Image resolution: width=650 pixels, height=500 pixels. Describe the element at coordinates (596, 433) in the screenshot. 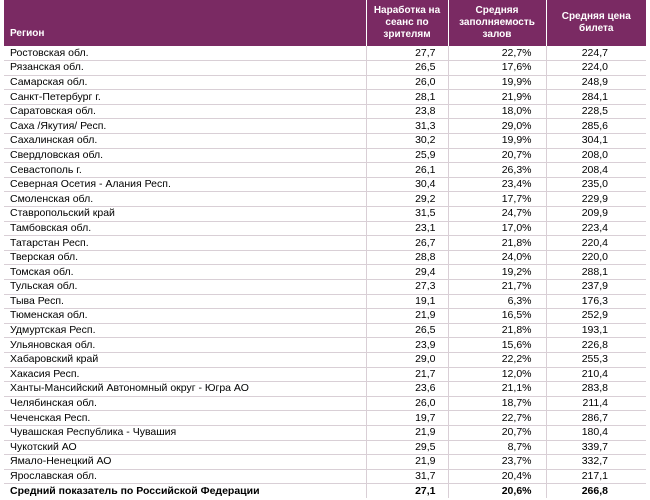

I see `price-cell: 180,4` at that location.